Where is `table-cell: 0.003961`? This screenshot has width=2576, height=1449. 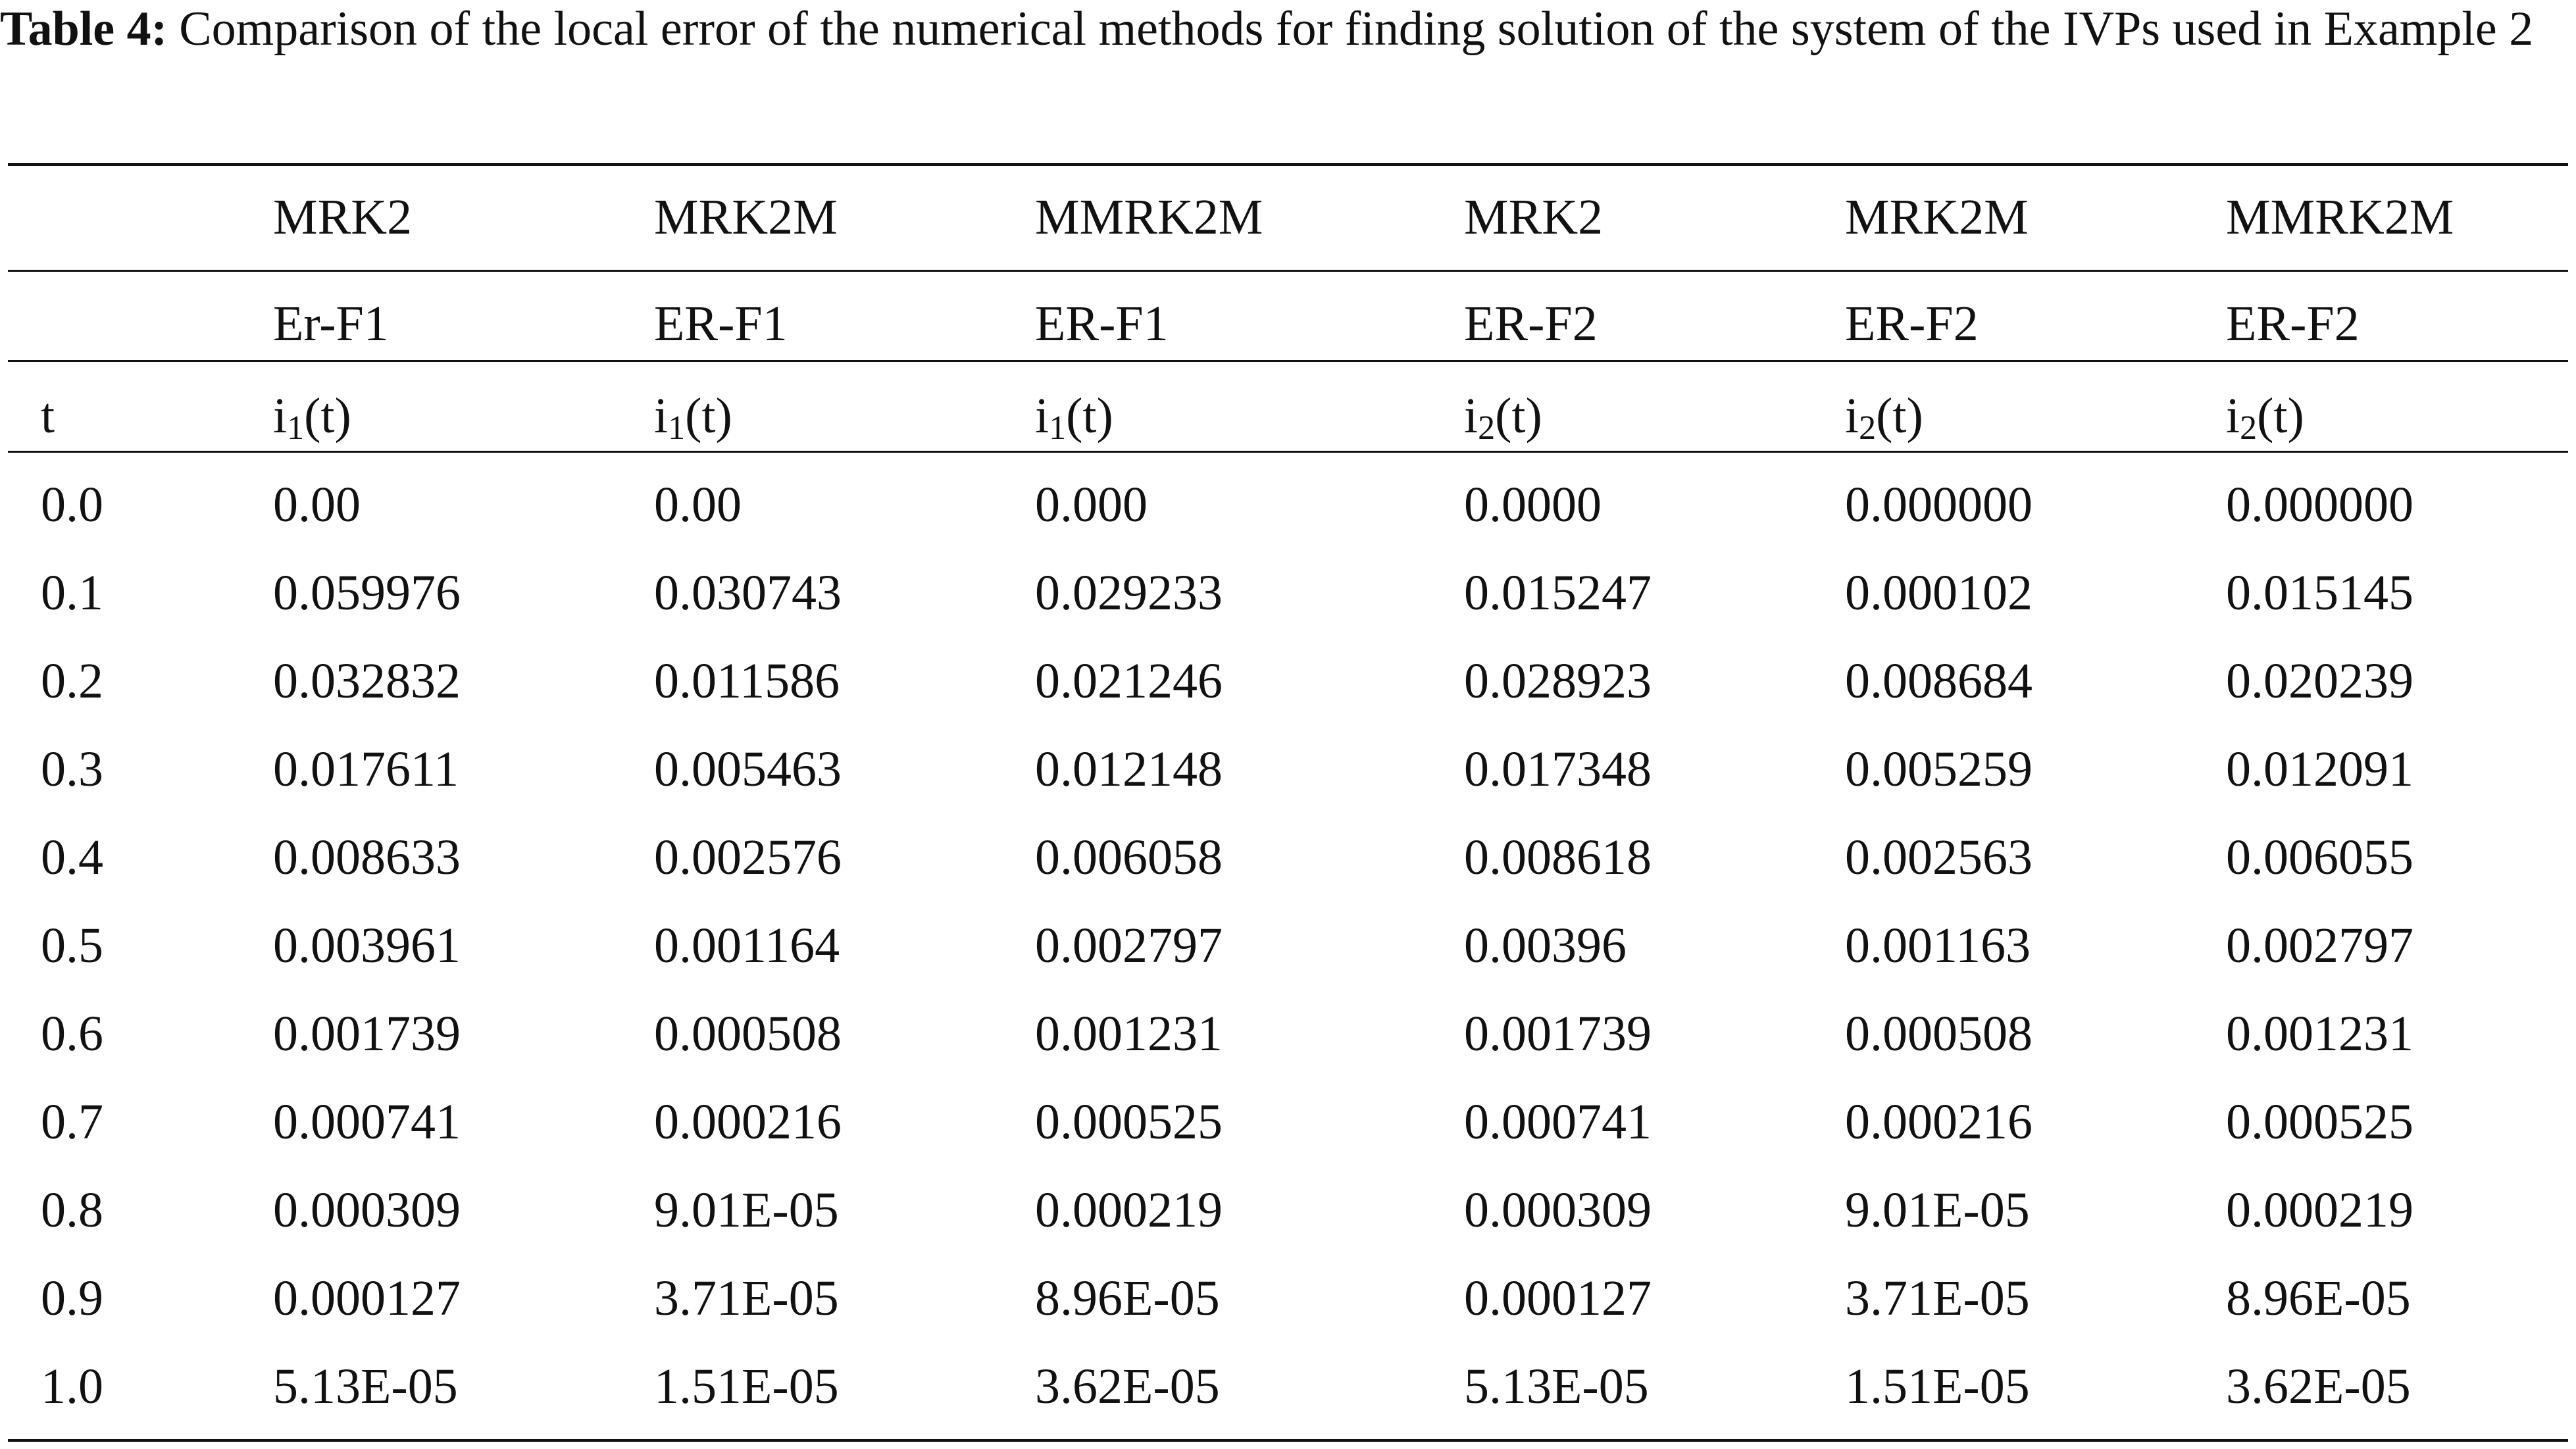 table-cell: 0.003961 is located at coordinates (367, 945).